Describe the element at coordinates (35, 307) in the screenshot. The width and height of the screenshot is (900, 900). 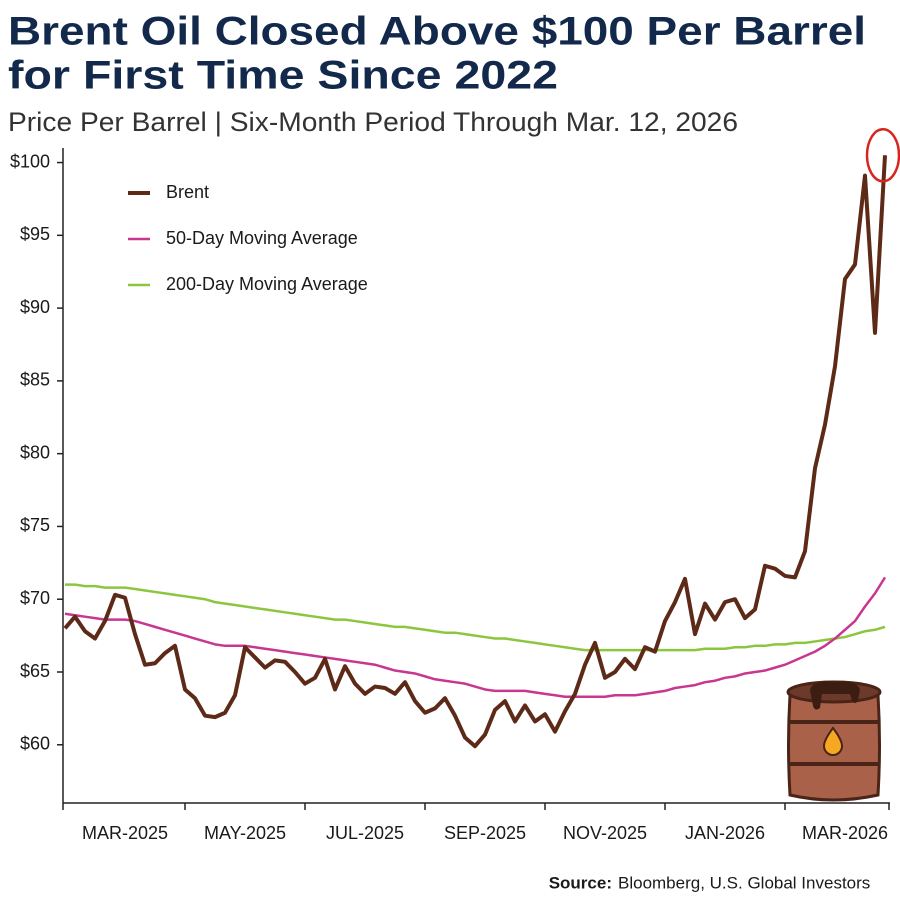
I see `y-tick-label: $90` at that location.